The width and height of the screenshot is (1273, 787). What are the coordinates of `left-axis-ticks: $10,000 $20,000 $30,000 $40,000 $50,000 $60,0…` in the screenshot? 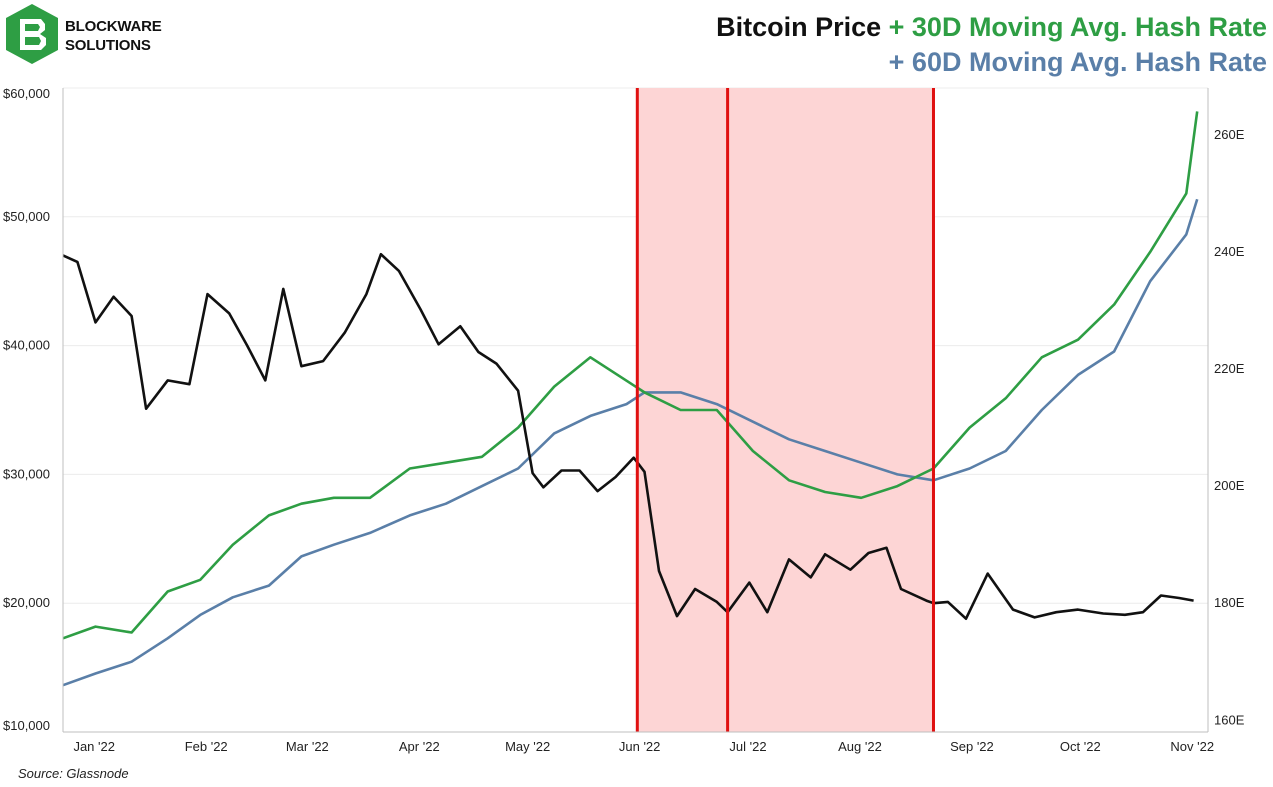 It's located at (26, 409).